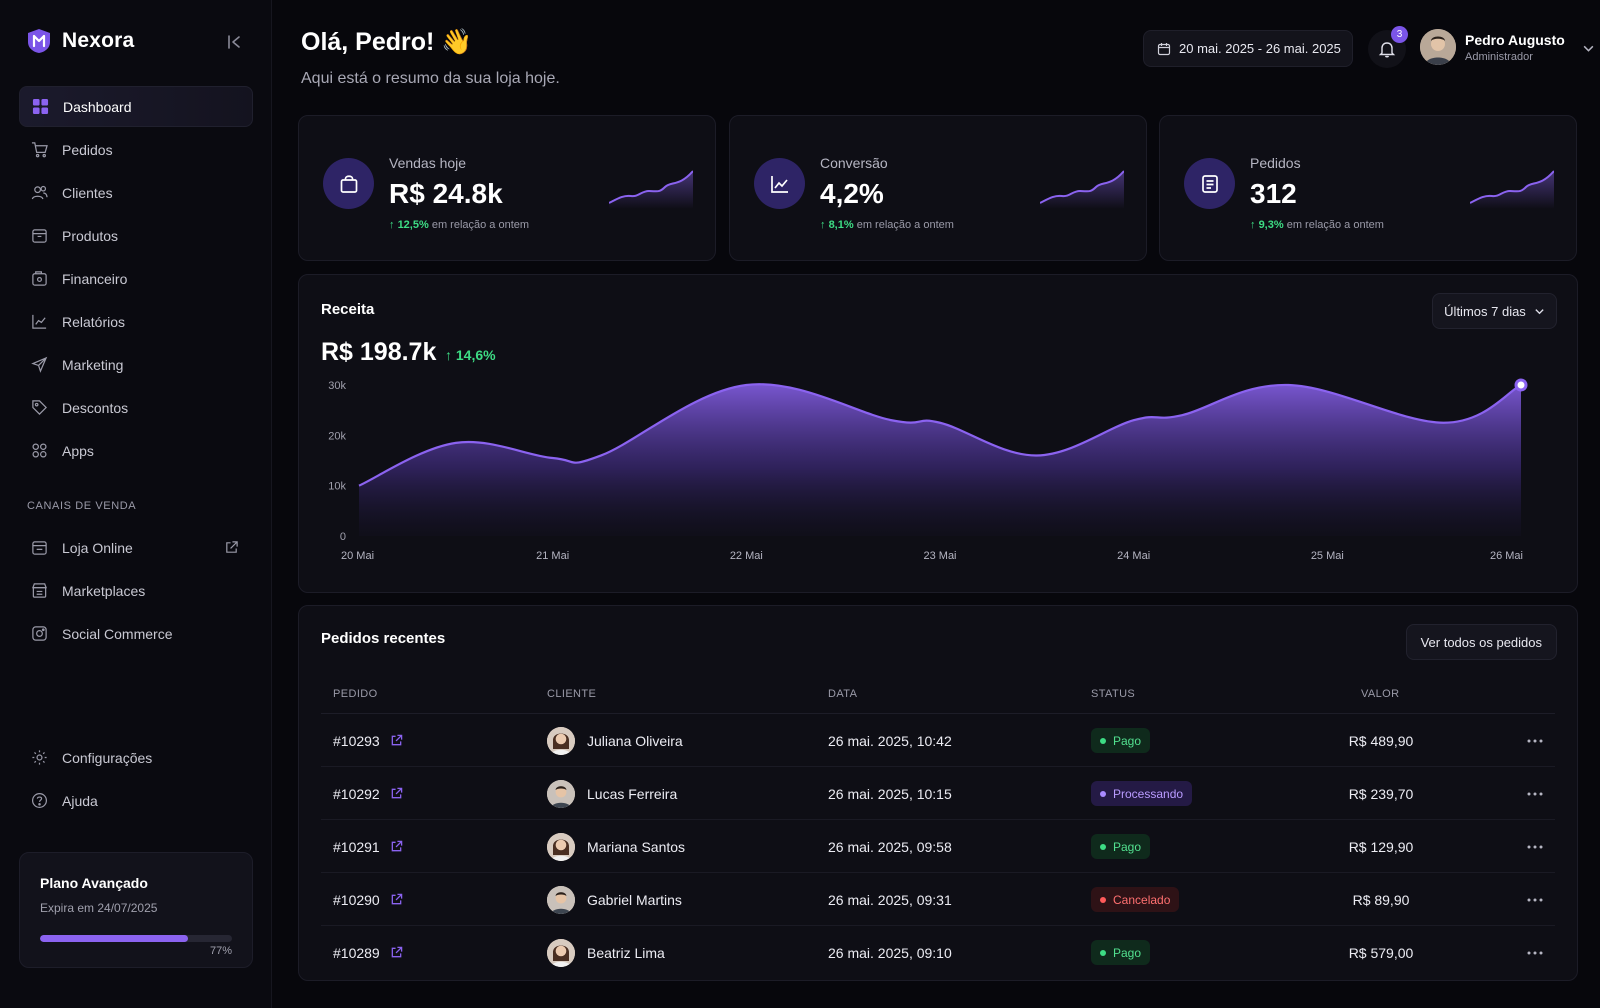  I want to click on order-id: #10292, so click(356, 793).